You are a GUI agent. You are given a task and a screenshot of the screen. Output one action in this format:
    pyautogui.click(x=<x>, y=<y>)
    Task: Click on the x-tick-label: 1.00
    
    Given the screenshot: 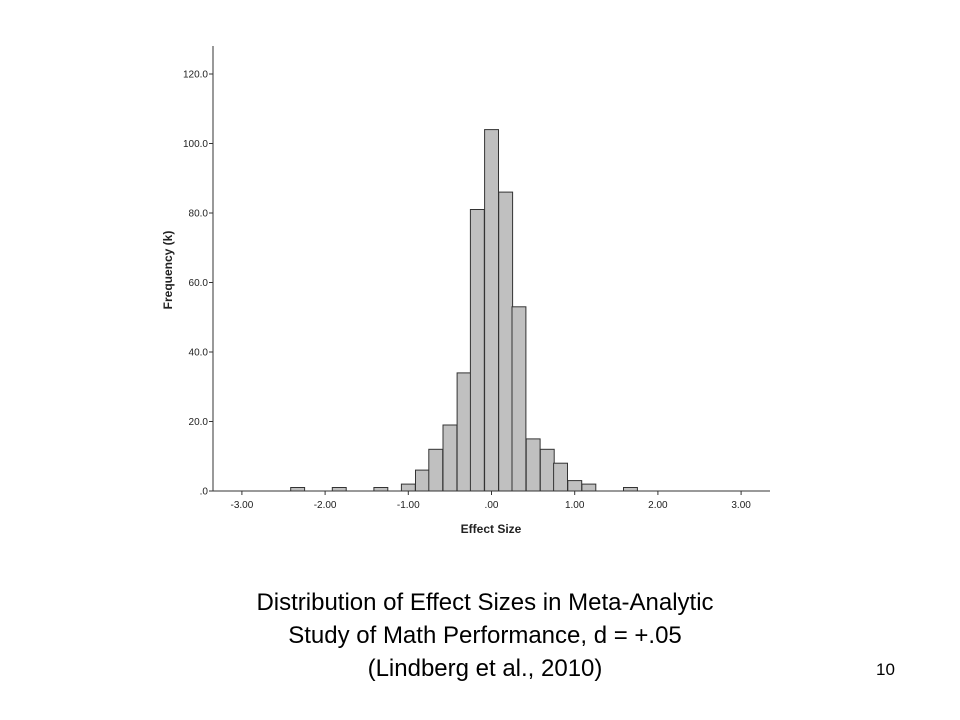 What is the action you would take?
    pyautogui.click(x=575, y=505)
    